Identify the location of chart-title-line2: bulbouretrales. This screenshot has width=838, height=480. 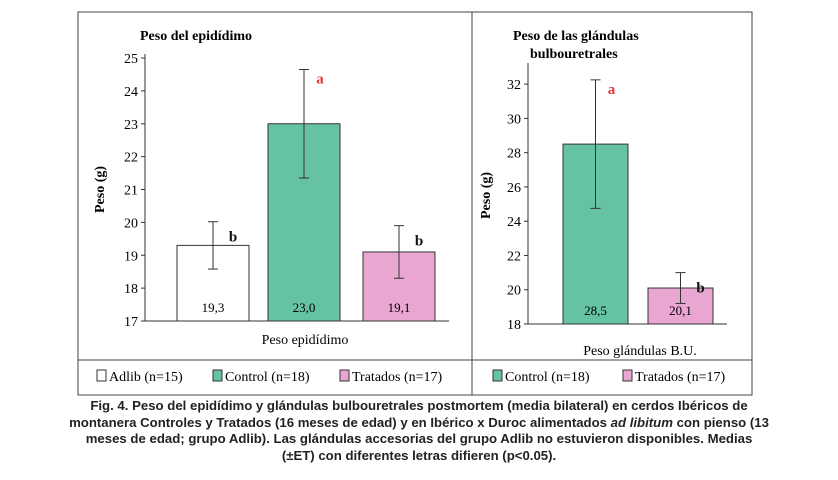
(574, 54).